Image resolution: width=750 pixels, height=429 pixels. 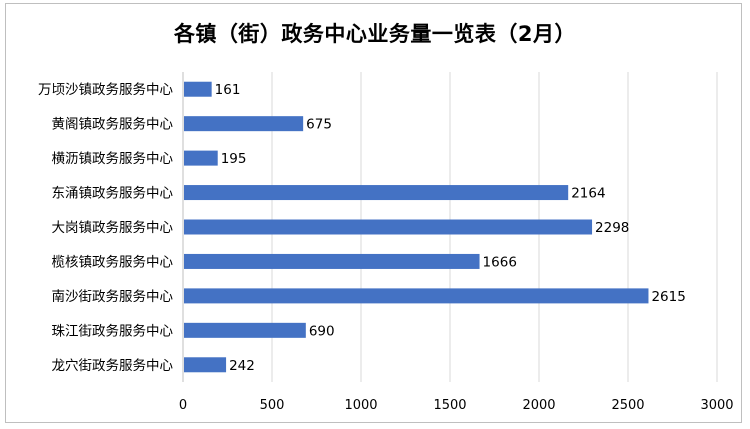 I want to click on y-tick-label: 南沙街政务服务中心, so click(x=113, y=297).